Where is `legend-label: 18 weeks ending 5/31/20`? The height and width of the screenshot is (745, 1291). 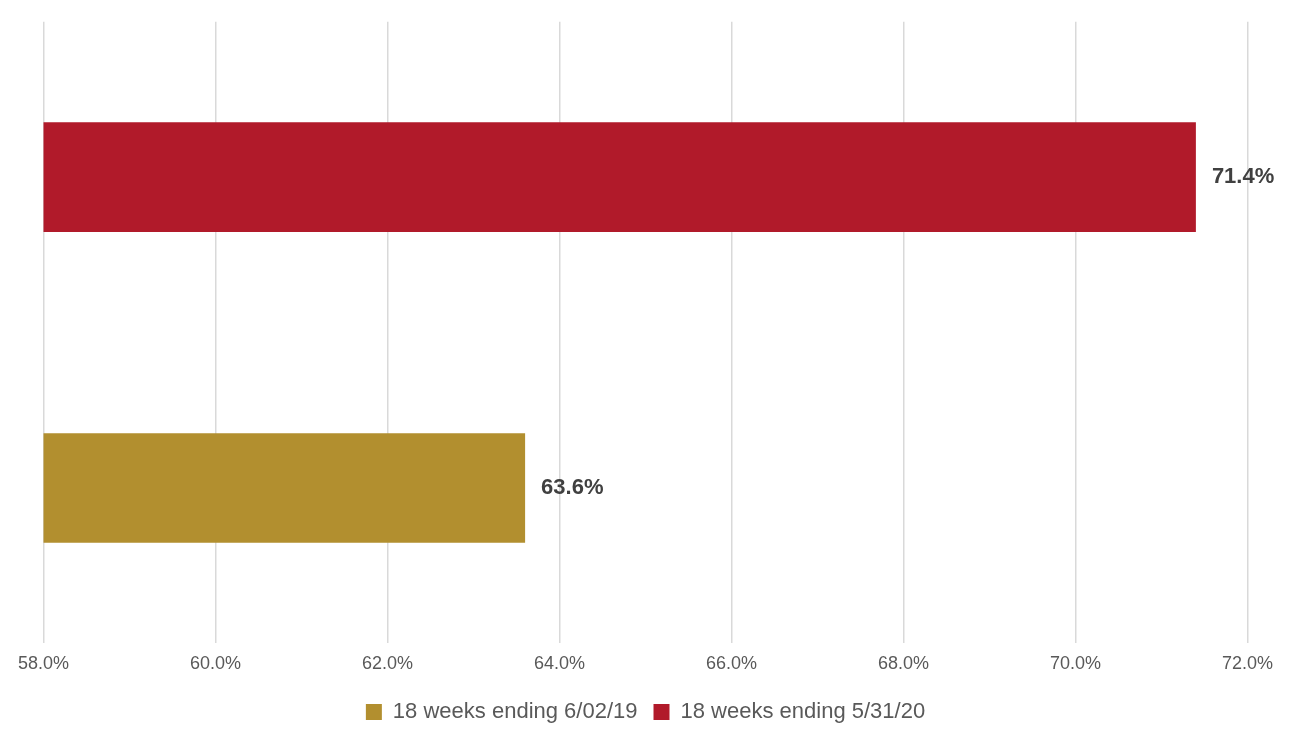 legend-label: 18 weeks ending 5/31/20 is located at coordinates (803, 711).